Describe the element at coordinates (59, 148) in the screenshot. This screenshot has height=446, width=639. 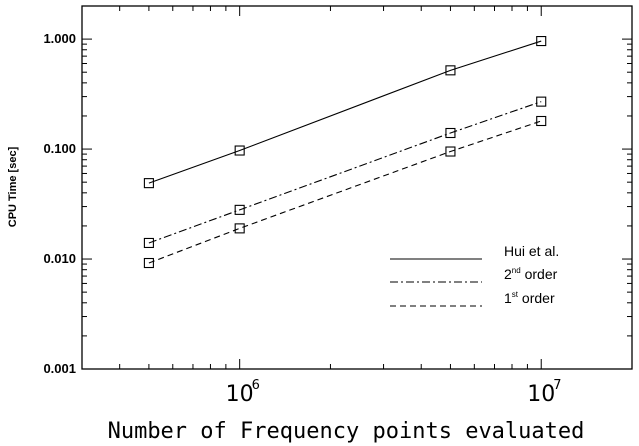
I see `y-tick-label: 0.100` at that location.